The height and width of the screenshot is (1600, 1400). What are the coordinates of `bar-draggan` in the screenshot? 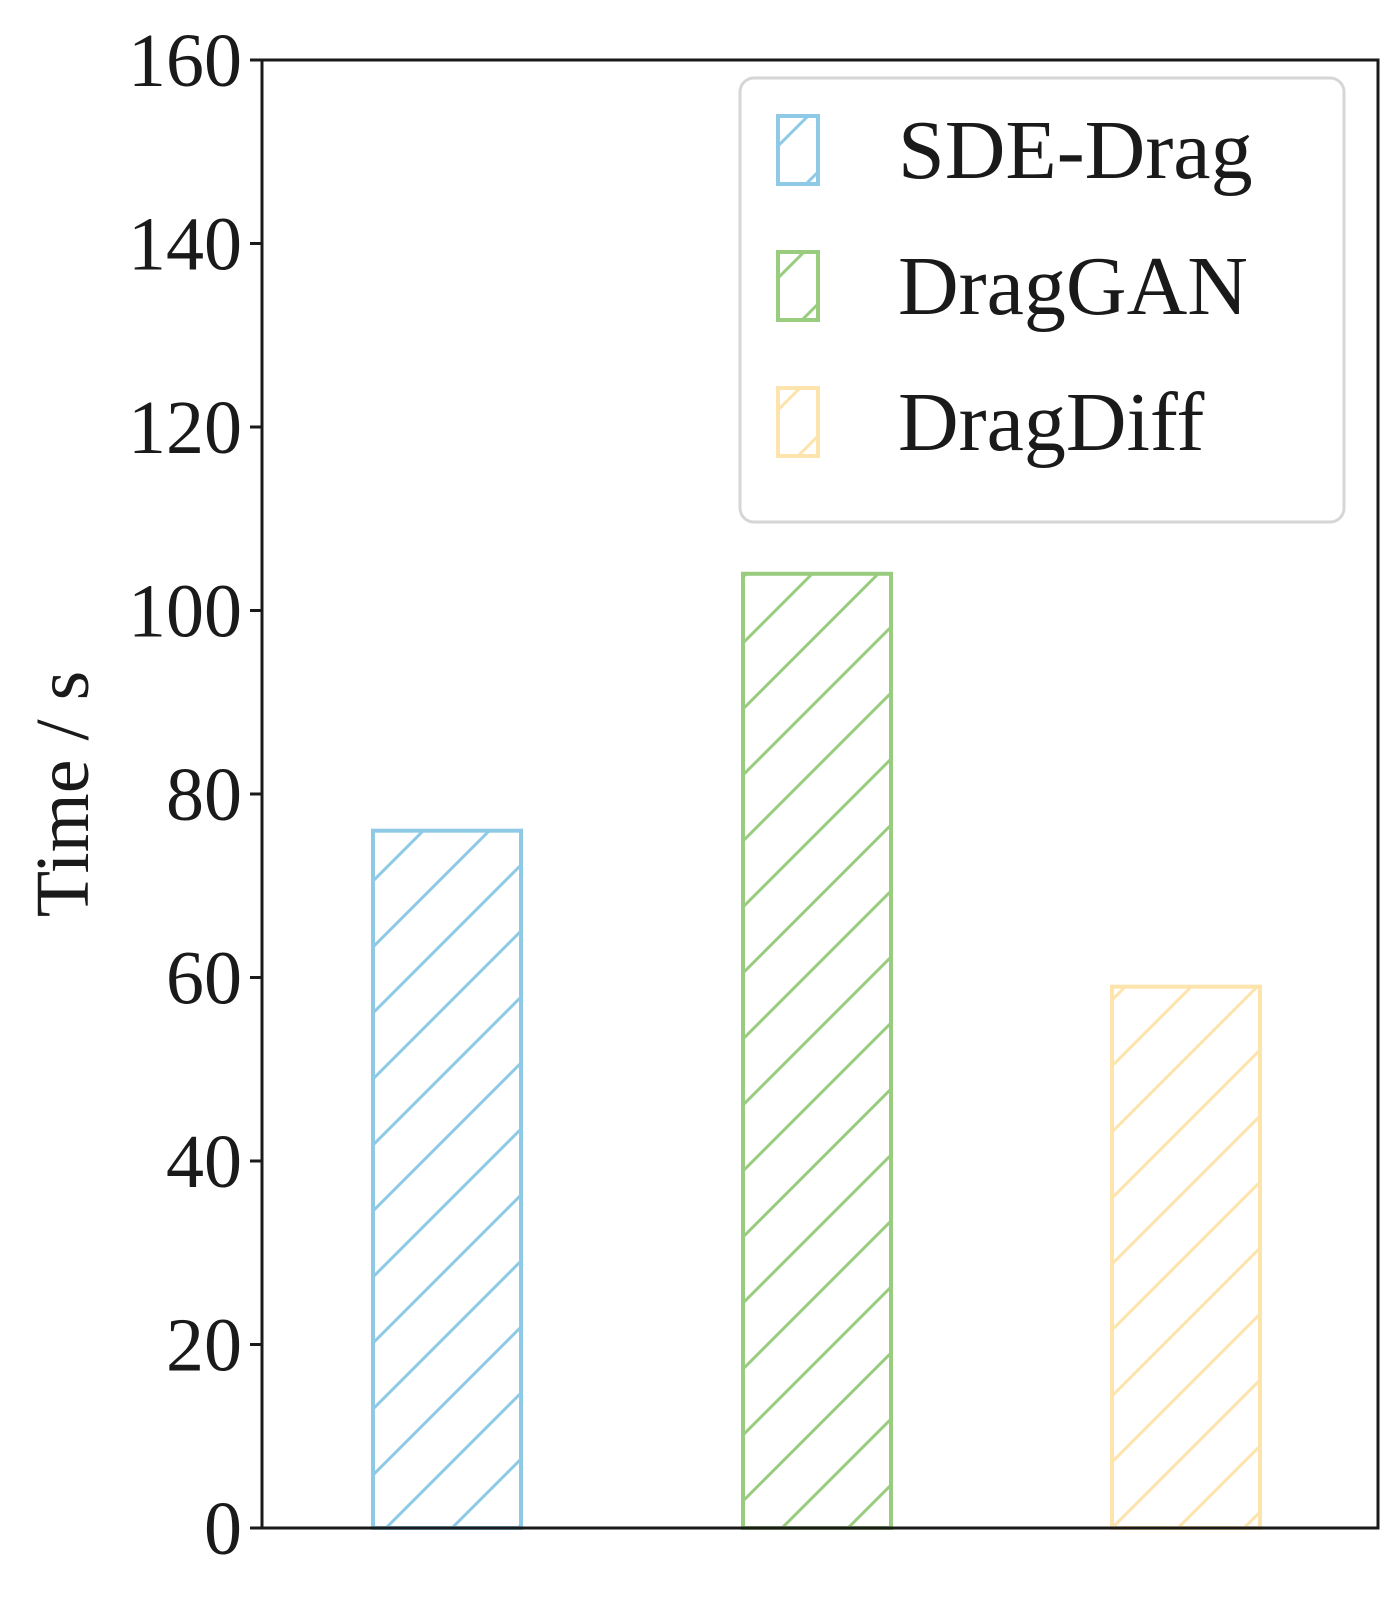 It's located at (817, 1050).